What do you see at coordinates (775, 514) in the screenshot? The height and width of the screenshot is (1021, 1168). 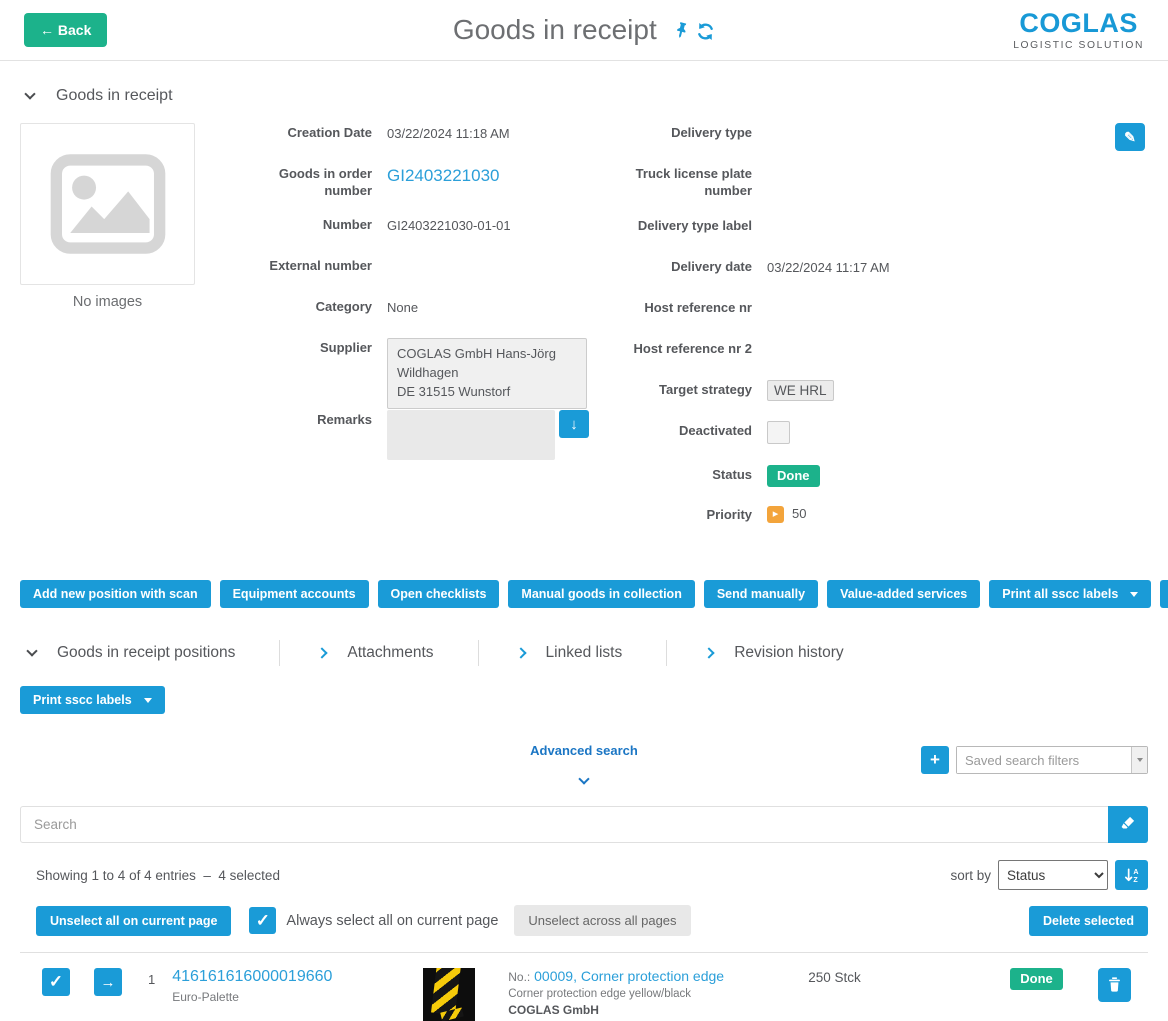 I see `priority-icon: ▸` at bounding box center [775, 514].